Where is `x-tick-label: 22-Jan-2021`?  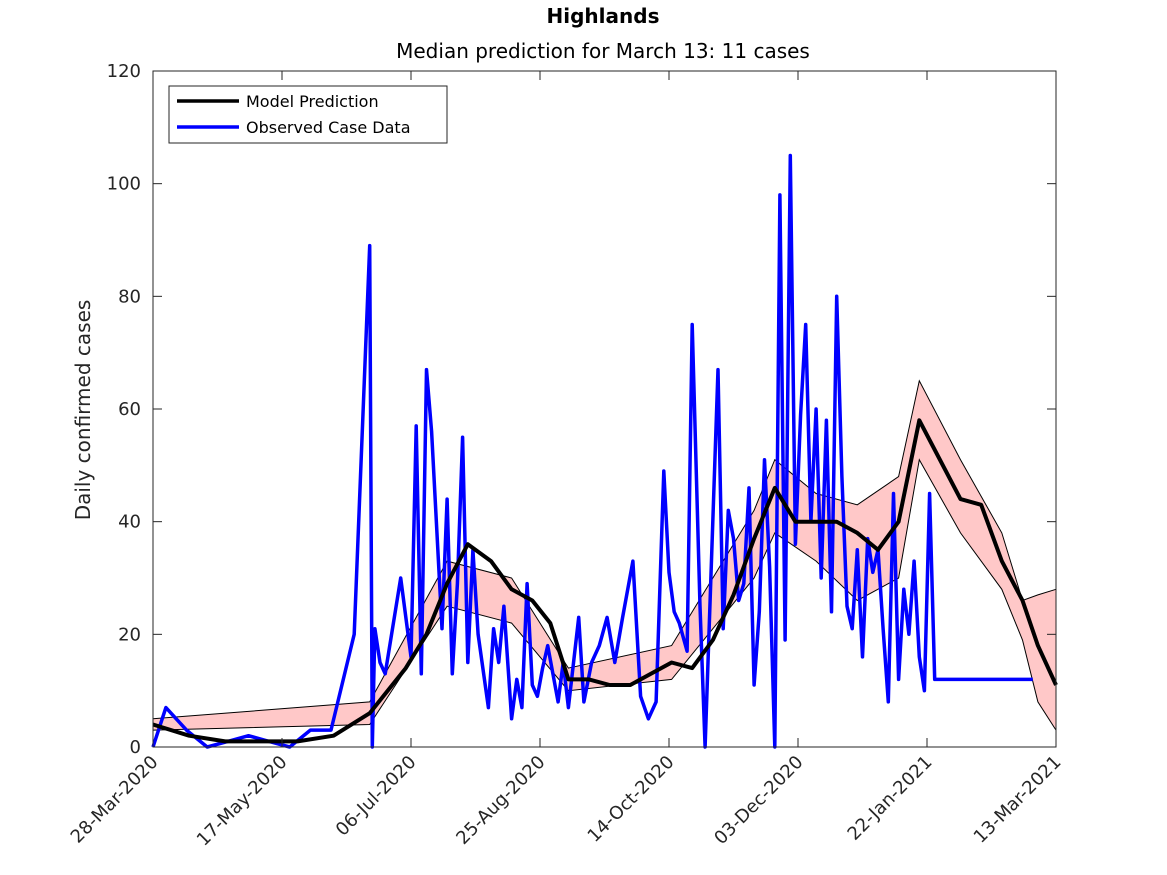
x-tick-label: 22-Jan-2021 is located at coordinates (890, 798).